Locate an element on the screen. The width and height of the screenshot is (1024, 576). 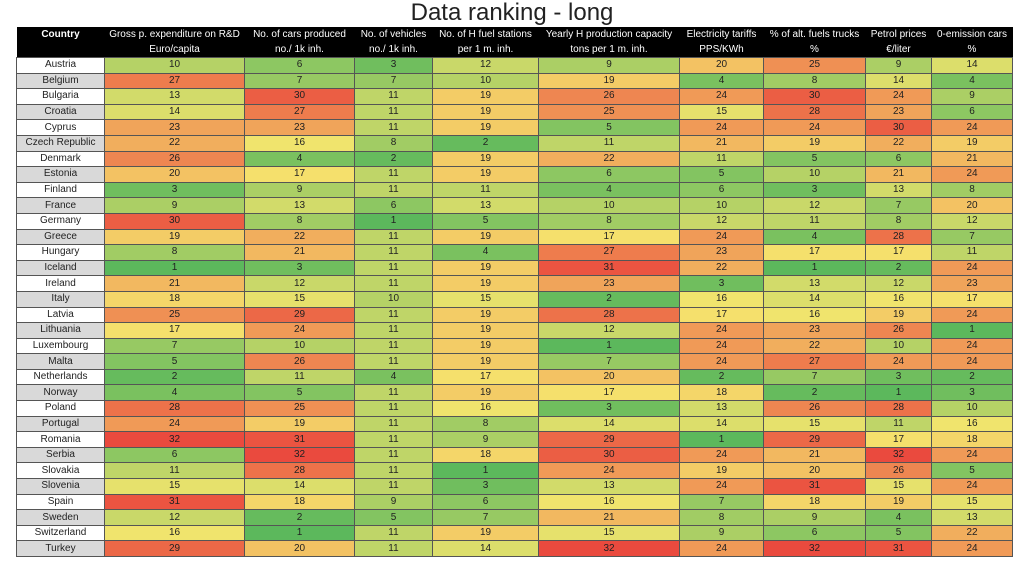
country-cell: Netherlands is located at coordinates (60, 377).